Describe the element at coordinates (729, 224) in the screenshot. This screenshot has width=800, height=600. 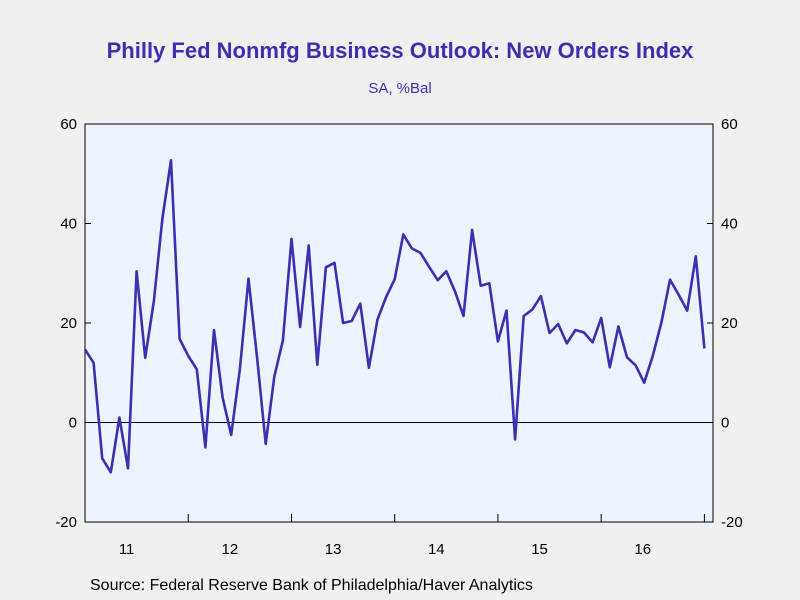
I see `y-tick-label-right: 40` at that location.